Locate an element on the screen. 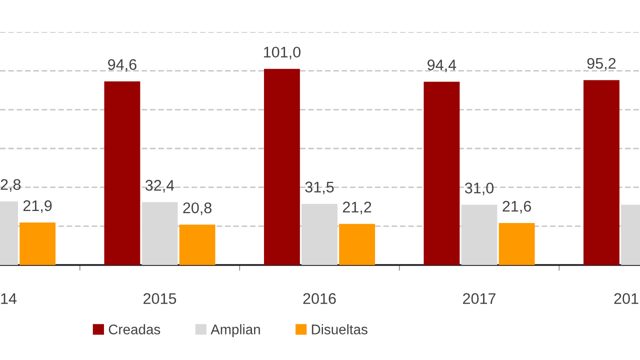 The width and height of the screenshot is (640, 360). data-label: 101,0 is located at coordinates (282, 53).